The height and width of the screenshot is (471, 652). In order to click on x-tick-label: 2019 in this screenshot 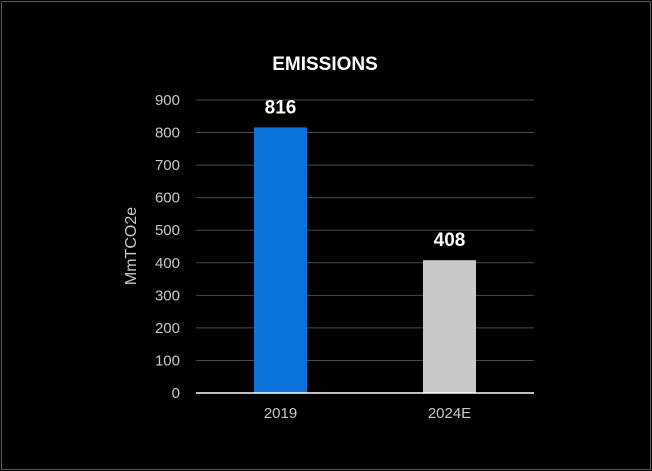, I will do `click(280, 413)`.